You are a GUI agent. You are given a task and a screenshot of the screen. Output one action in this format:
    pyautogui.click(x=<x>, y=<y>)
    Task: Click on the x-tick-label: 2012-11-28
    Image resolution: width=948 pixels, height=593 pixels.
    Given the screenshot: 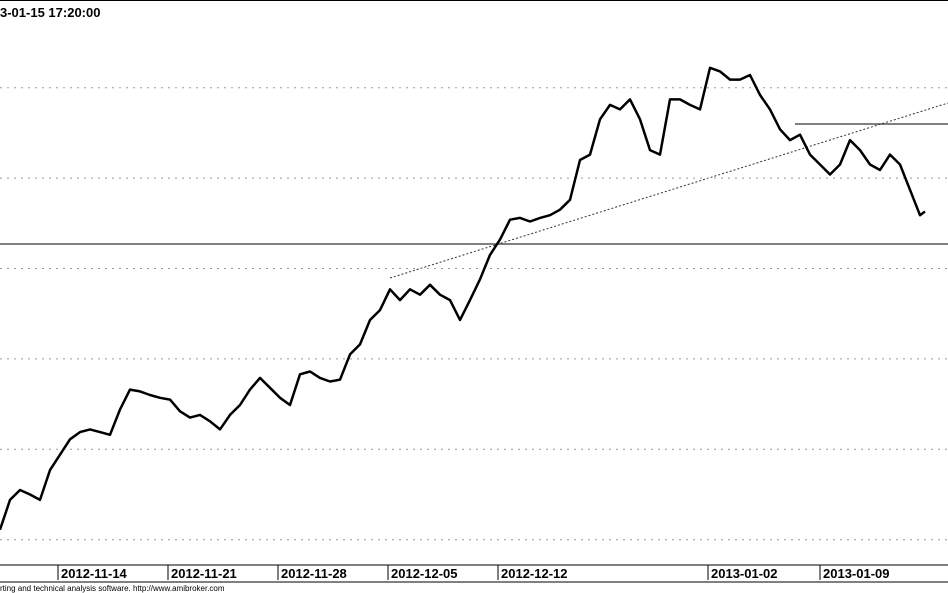 What is the action you would take?
    pyautogui.click(x=314, y=573)
    